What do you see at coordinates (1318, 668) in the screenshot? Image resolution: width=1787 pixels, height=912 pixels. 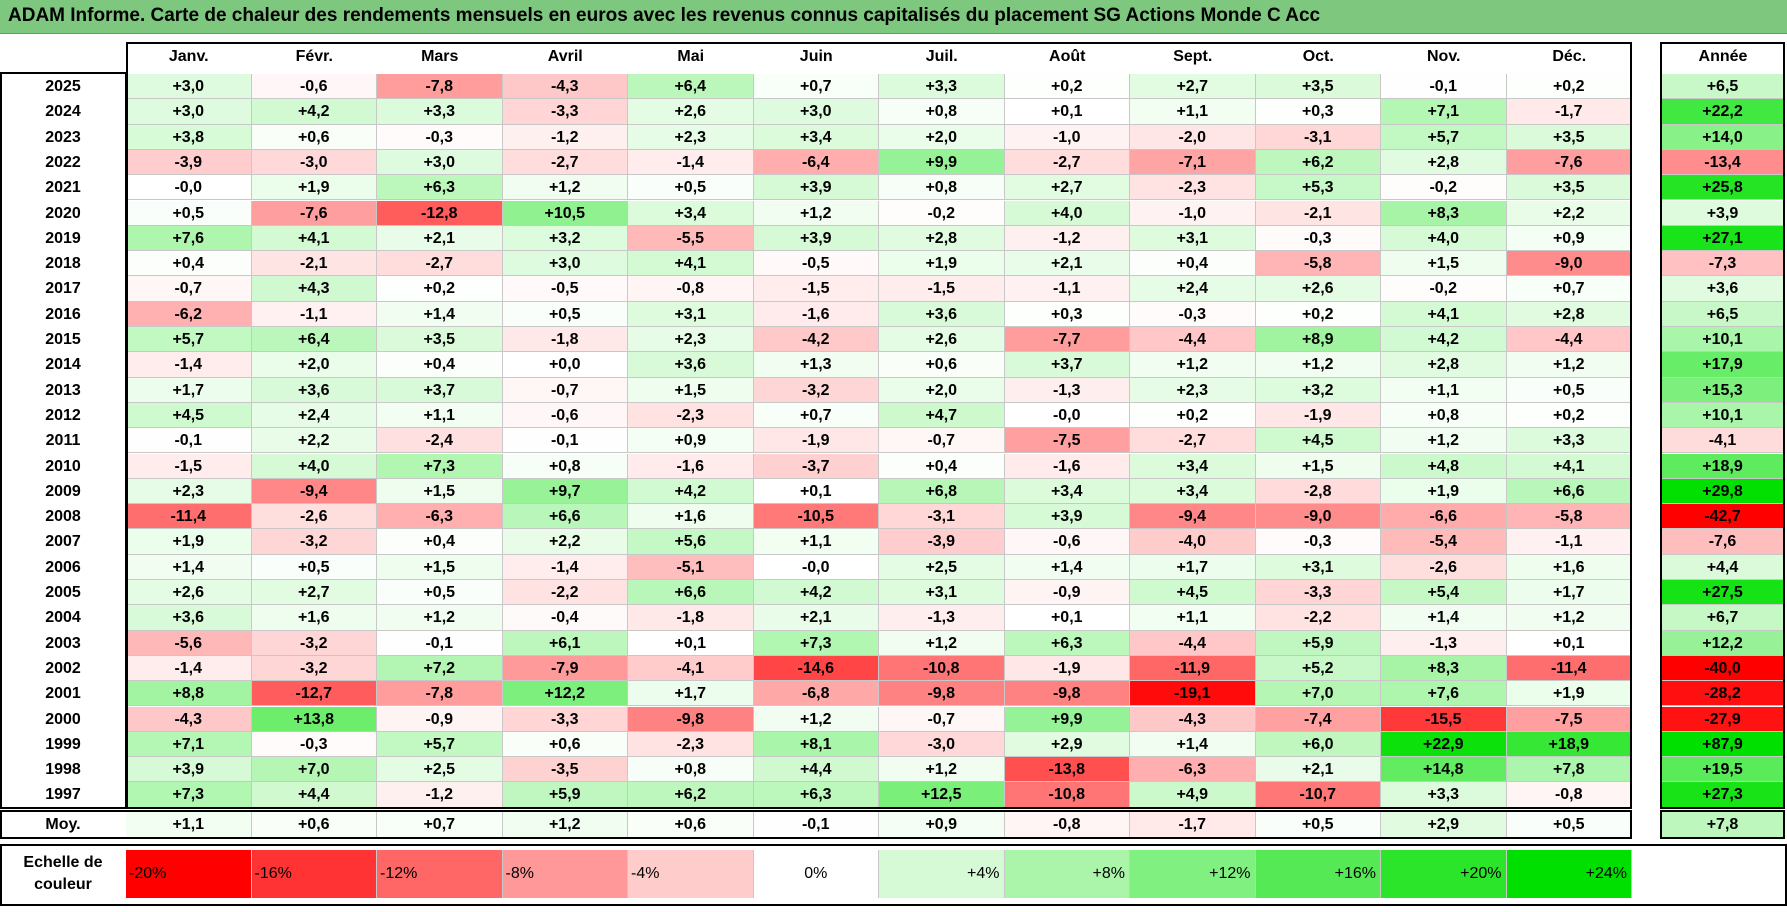 I see `heatmap-cell: +5,2` at bounding box center [1318, 668].